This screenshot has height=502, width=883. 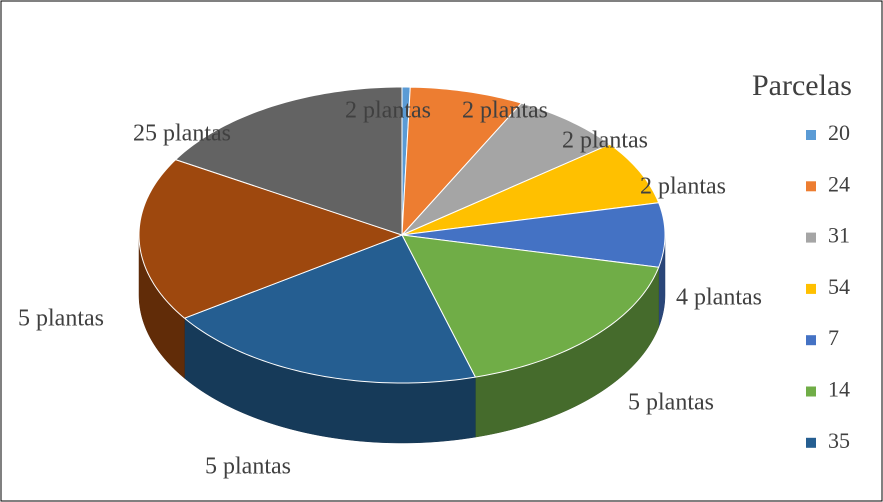 I want to click on legend-label: 14, so click(x=839, y=389).